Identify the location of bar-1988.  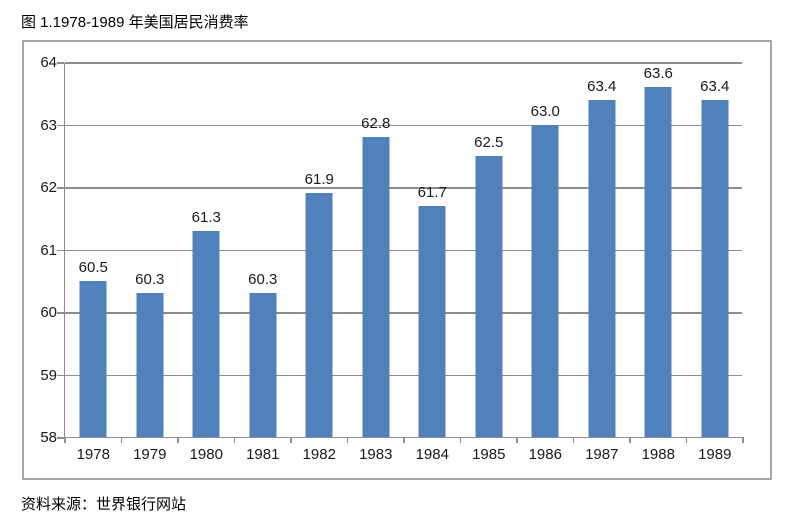
(658, 262).